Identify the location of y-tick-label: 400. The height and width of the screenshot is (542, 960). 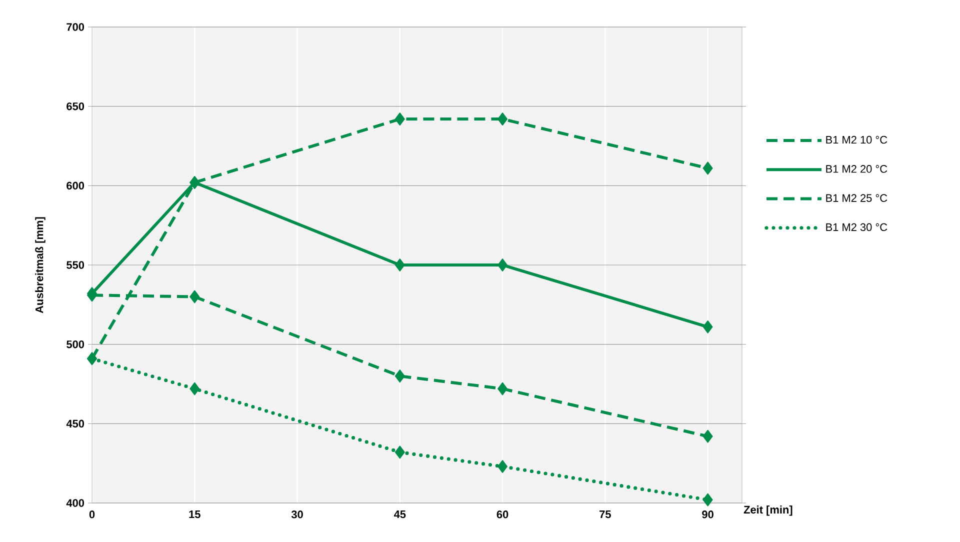
(75, 503).